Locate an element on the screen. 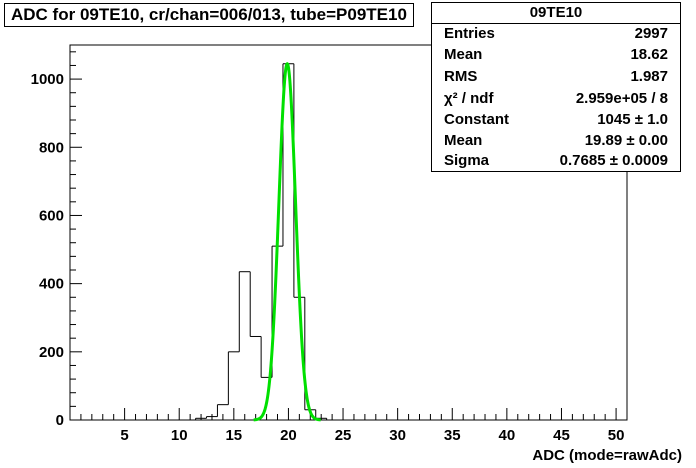 This screenshot has width=696, height=468. stats-row-constant: Constant 1045 ± 1.0 is located at coordinates (556, 119).